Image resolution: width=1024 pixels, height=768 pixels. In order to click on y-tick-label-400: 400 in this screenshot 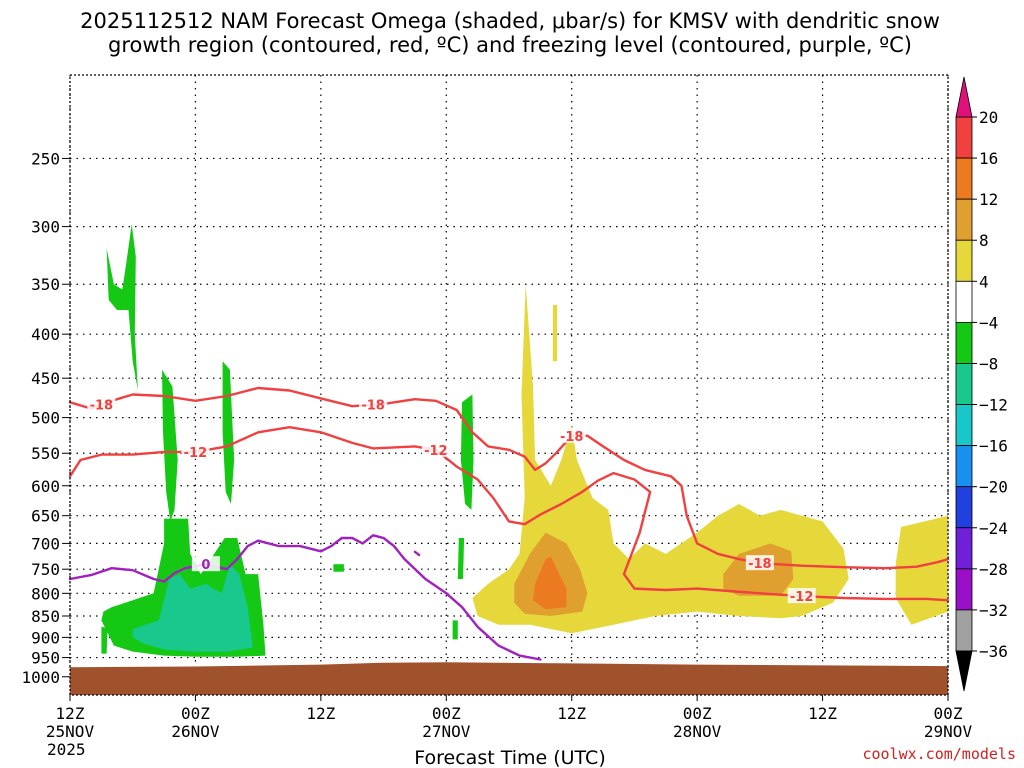, I will do `click(45, 334)`.